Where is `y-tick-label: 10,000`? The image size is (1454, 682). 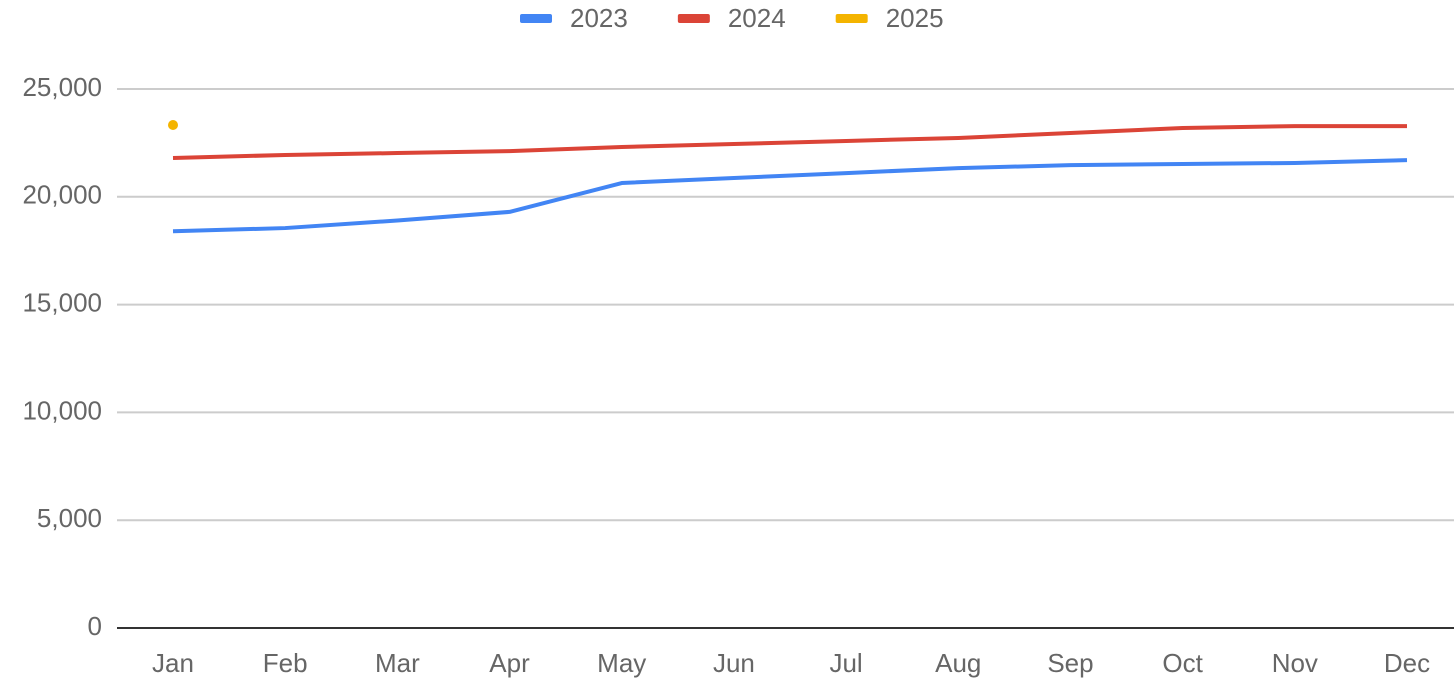
y-tick-label: 10,000 is located at coordinates (62, 410).